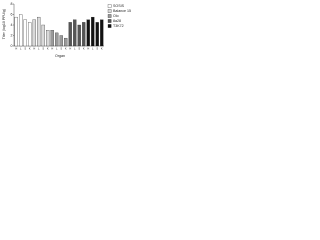 This screenshot has height=240, width=320. What do you see at coordinates (12, 35) in the screenshot?
I see `y-tick-label: 2` at bounding box center [12, 35].